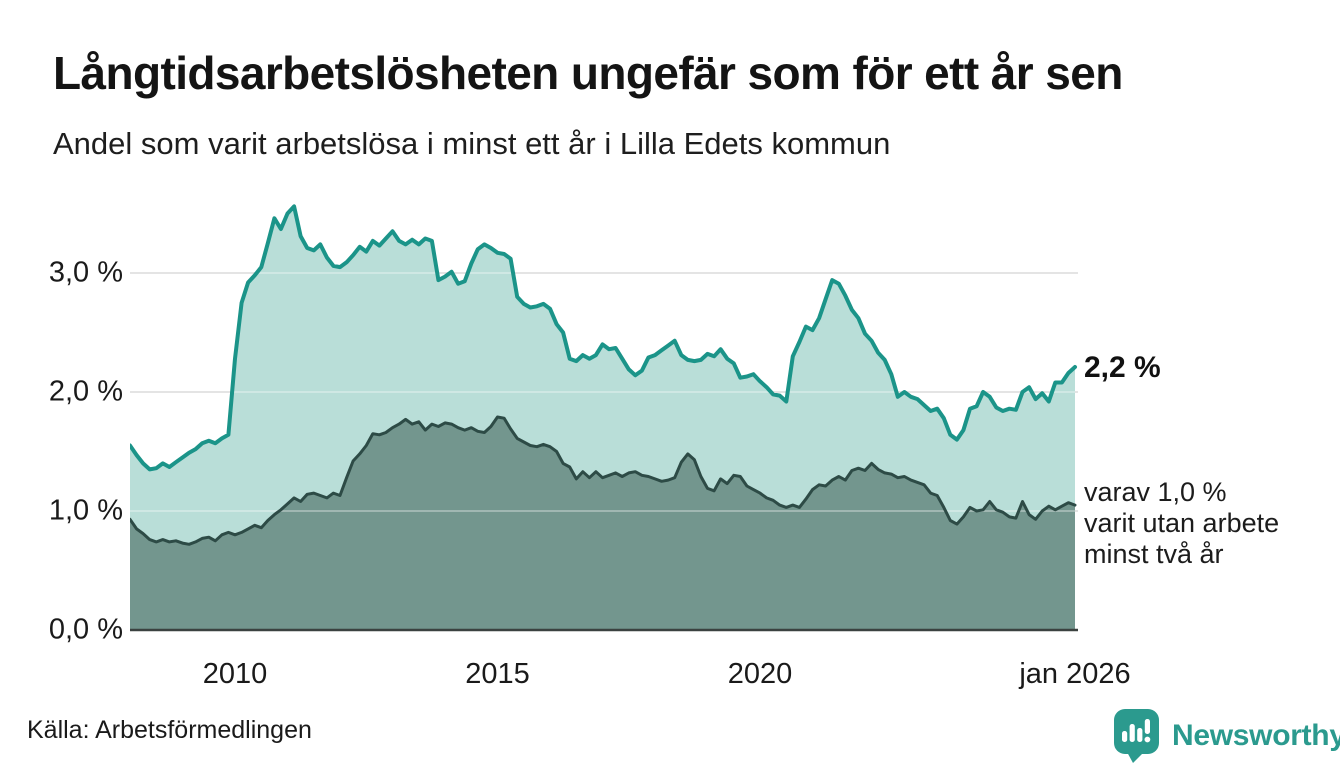 The height and width of the screenshot is (780, 1340). I want to click on y-tick-label: 1,0 %, so click(85, 510).